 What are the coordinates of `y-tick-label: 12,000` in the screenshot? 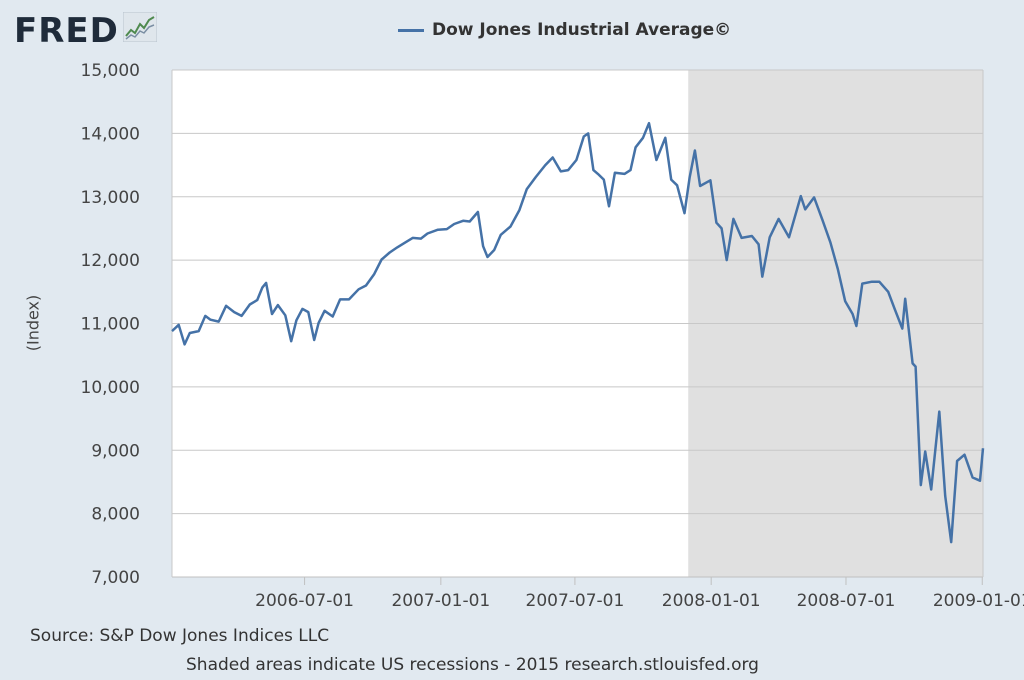 It's located at (110, 261).